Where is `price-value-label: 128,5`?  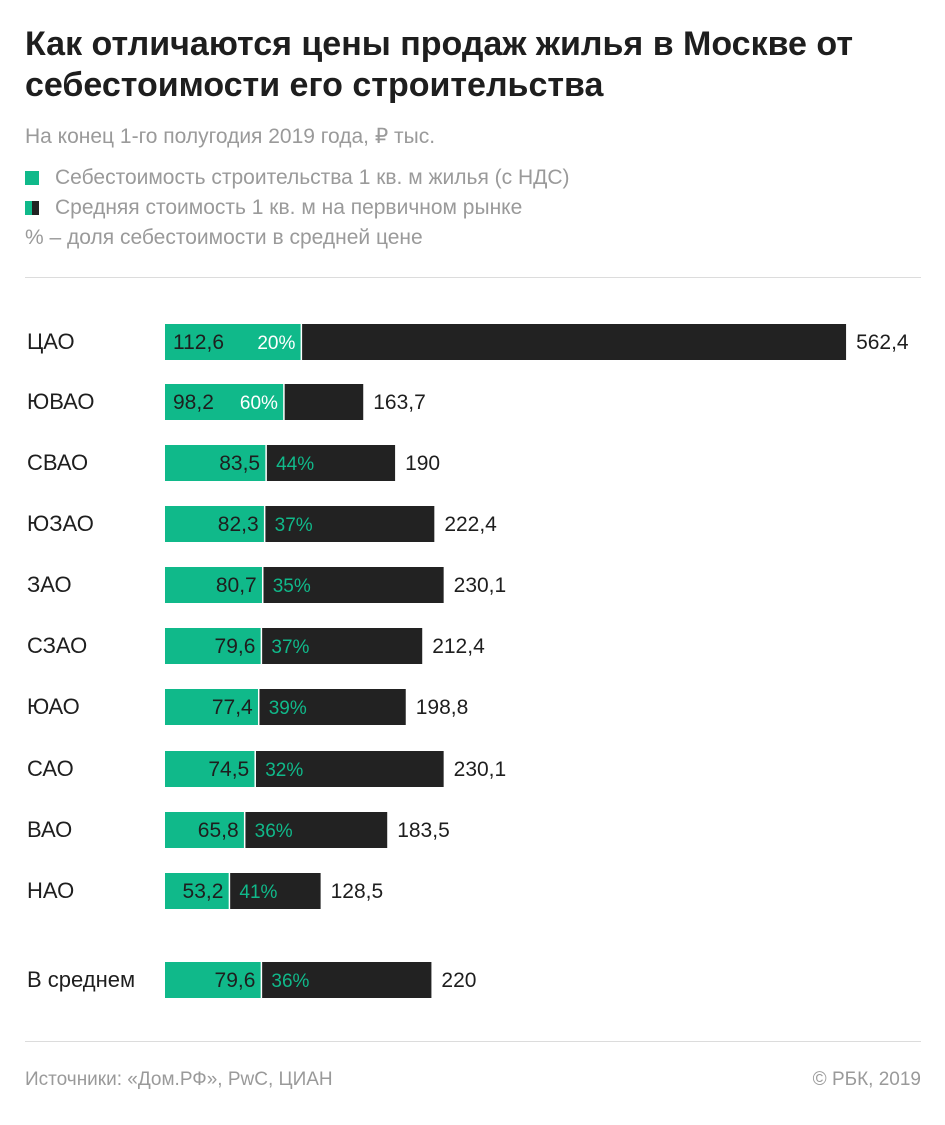
price-value-label: 128,5 is located at coordinates (357, 891).